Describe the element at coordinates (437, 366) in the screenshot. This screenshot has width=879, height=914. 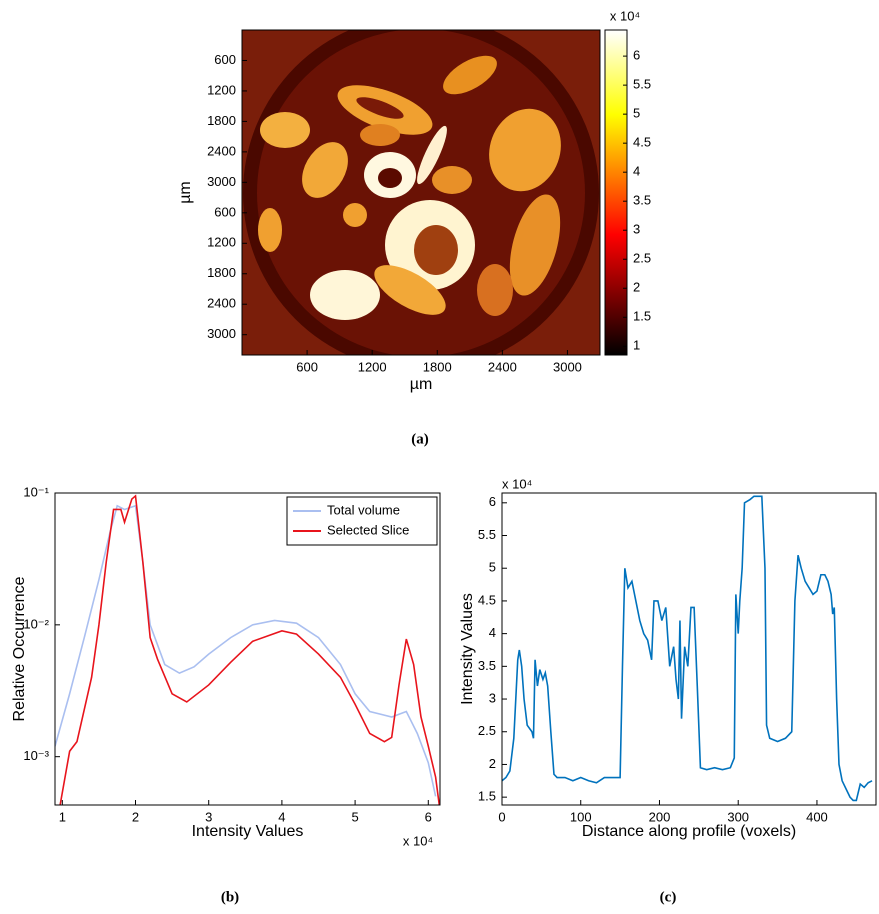
I see `x-tick-label: 1800` at that location.